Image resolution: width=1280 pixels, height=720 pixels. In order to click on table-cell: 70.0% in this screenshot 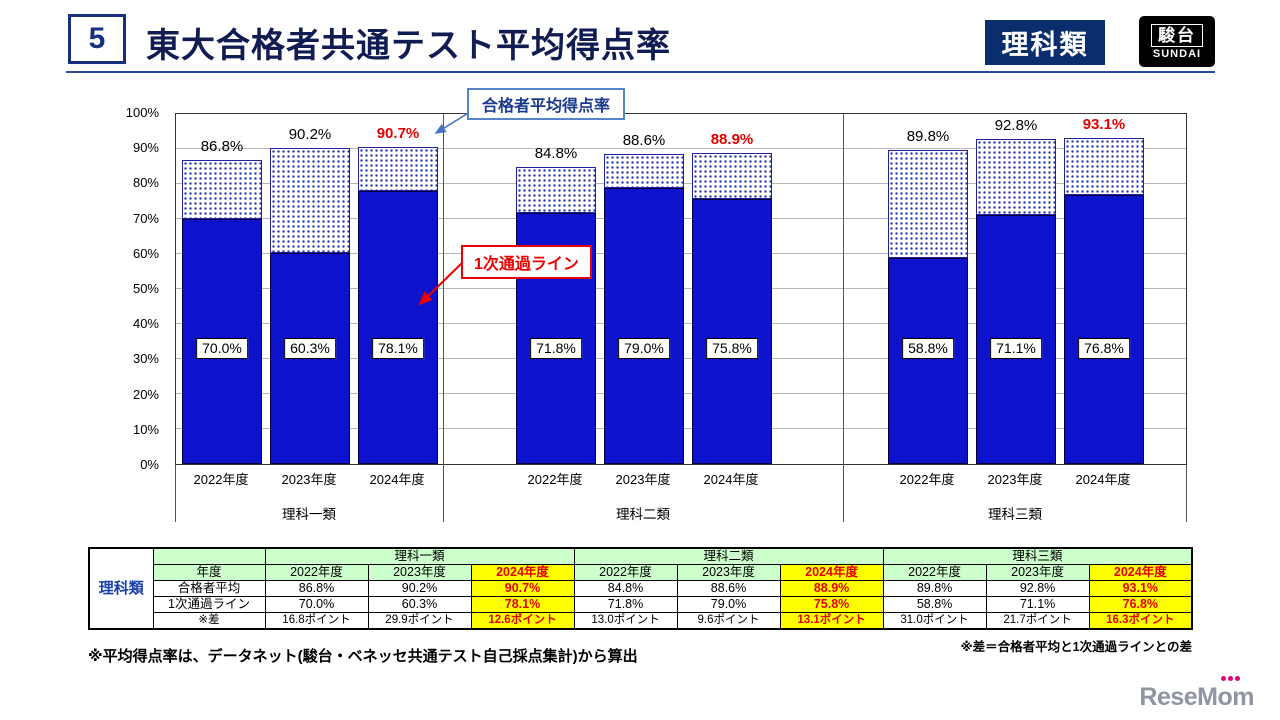, I will do `click(316, 604)`.